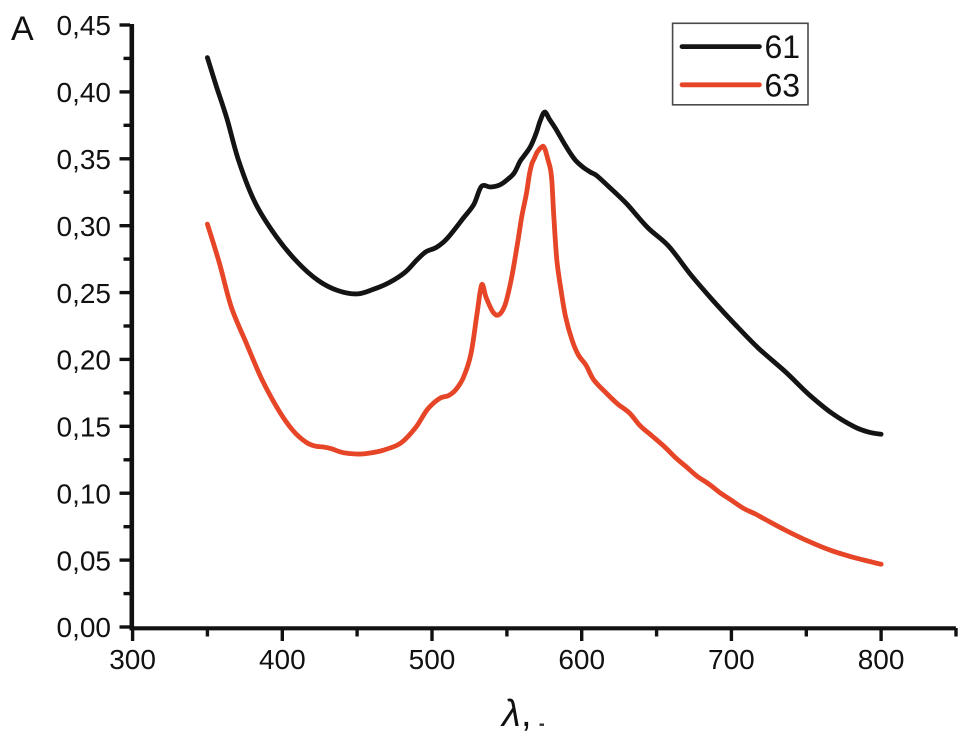 This screenshot has height=741, width=974. What do you see at coordinates (84, 293) in the screenshot?
I see `svg-text: 0,25` at bounding box center [84, 293].